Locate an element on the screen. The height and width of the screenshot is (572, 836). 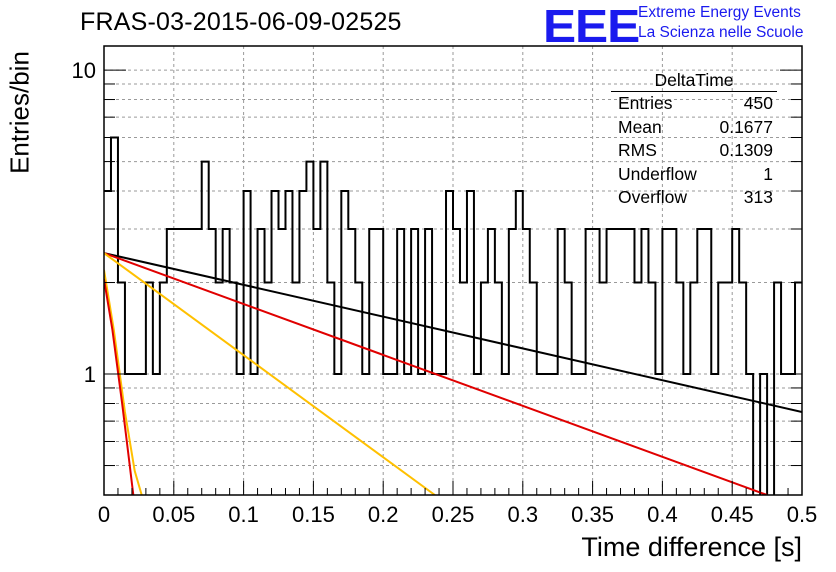
stats-row-mean: Mean 0.1677 is located at coordinates (694, 128).